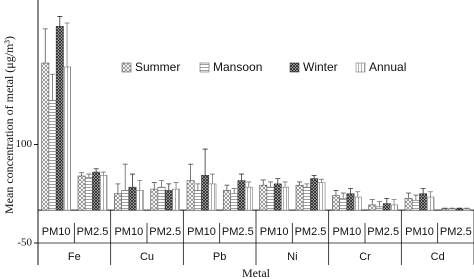  What do you see at coordinates (24, 243) in the screenshot?
I see `y-tick-label: -50` at bounding box center [24, 243].